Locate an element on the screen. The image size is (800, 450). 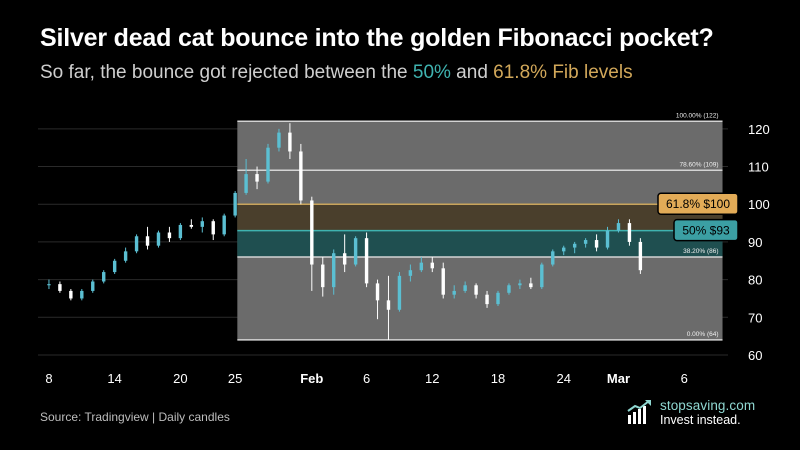
x-tick-label-Feb: Feb is located at coordinates (311, 378).